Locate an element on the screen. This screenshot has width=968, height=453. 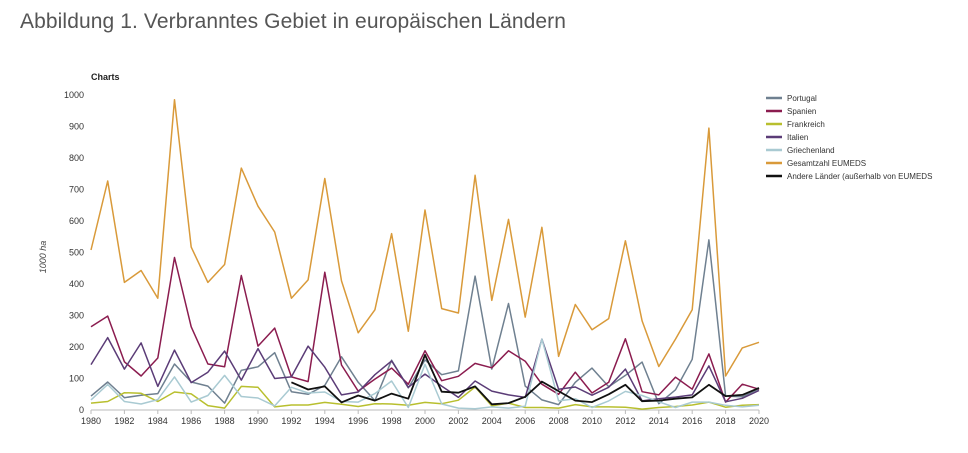
series-line-italien is located at coordinates (425, 369).